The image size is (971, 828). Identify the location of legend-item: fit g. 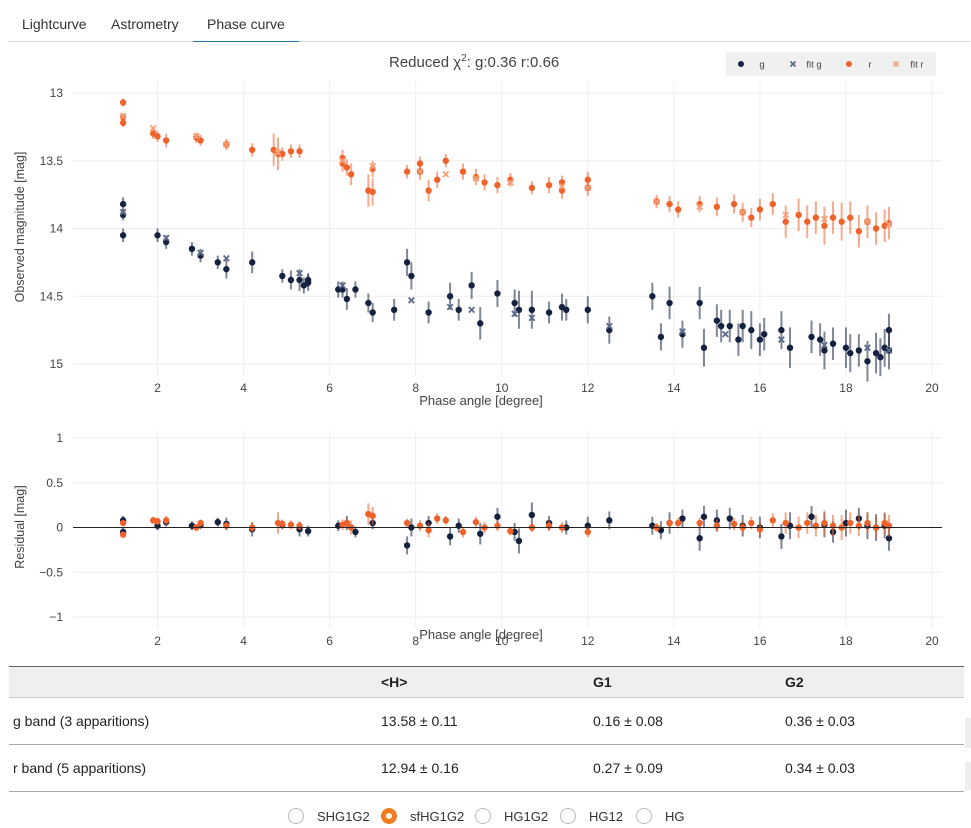
(805, 65).